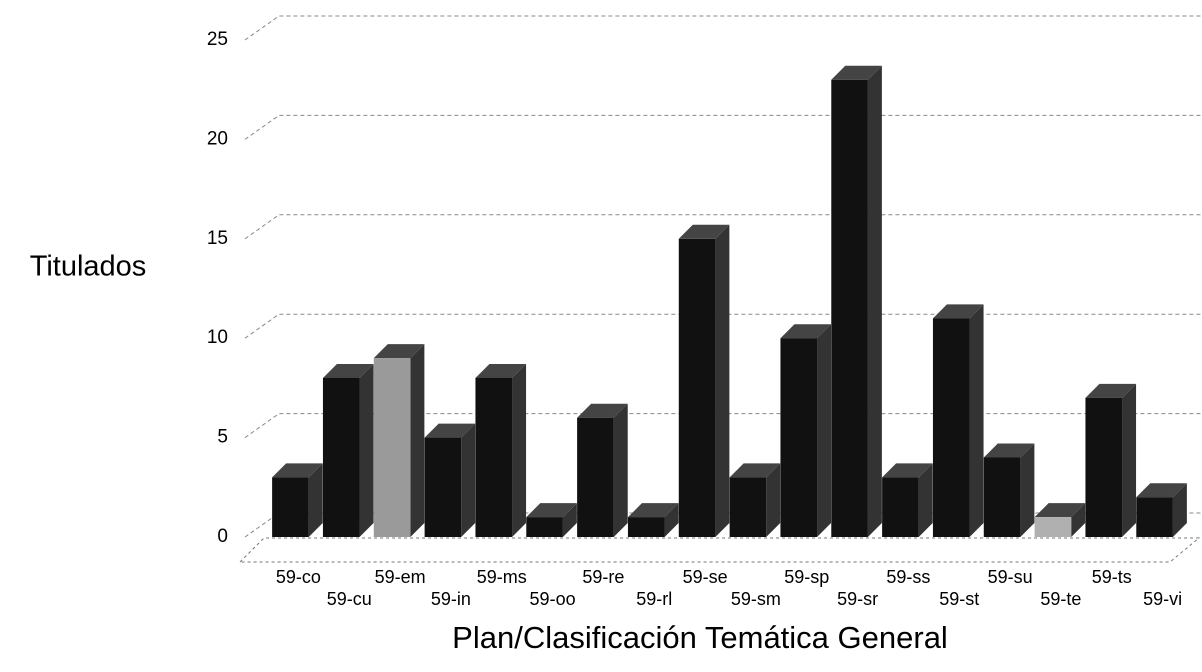 This screenshot has width=1202, height=672. What do you see at coordinates (857, 599) in the screenshot?
I see `x-tick-label: 59-sr` at bounding box center [857, 599].